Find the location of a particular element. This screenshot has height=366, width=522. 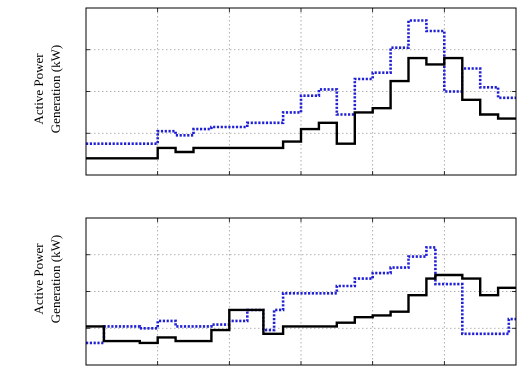

panel-1-y-axis-label: Active Power Generation (kW) is located at coordinates (47, 89).